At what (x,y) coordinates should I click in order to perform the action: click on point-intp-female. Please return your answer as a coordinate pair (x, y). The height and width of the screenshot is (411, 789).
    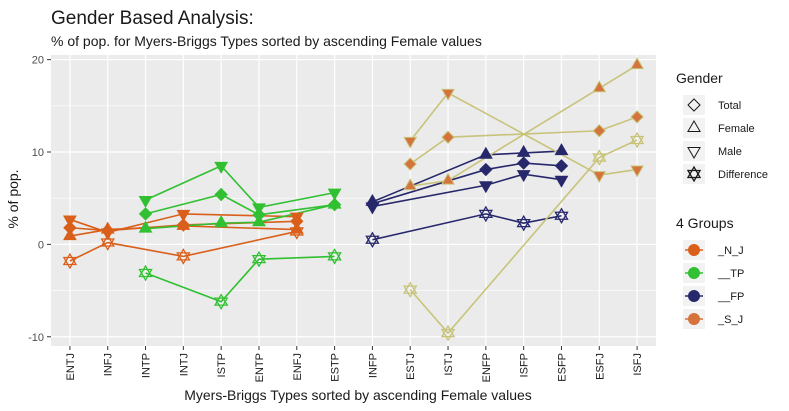
    Looking at the image, I should click on (145, 226).